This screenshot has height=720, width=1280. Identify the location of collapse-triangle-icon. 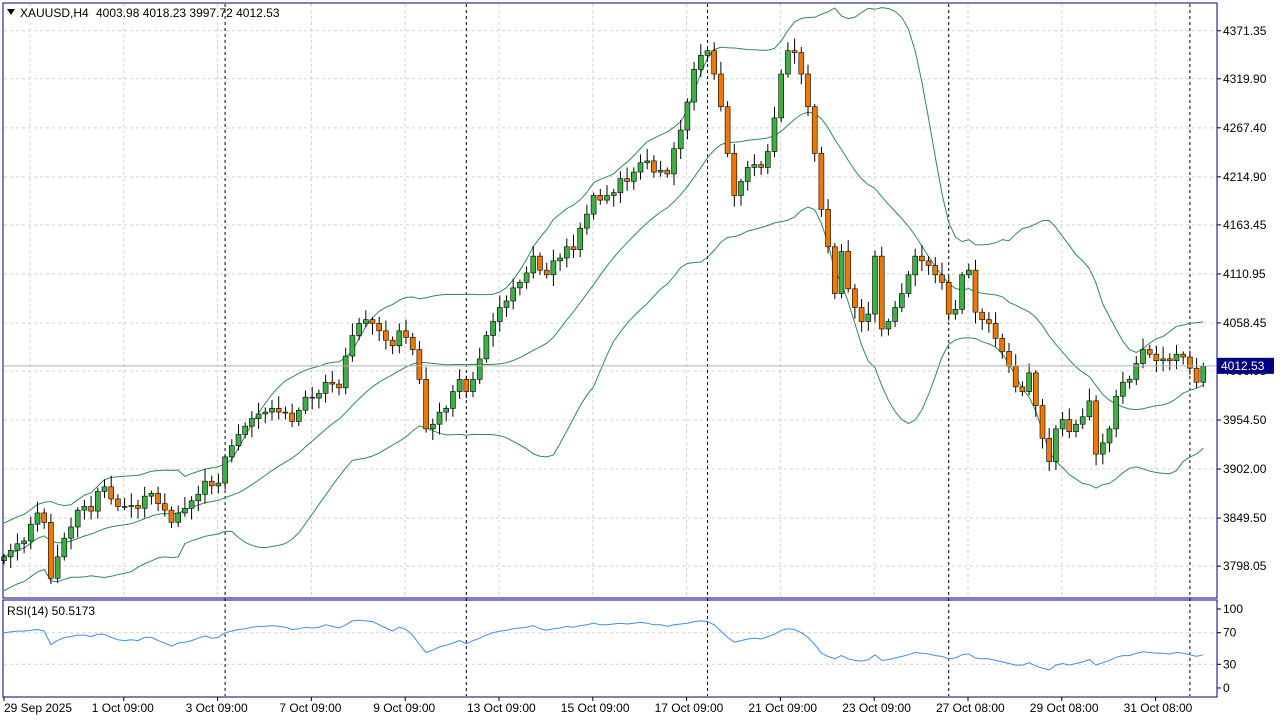
(11, 12).